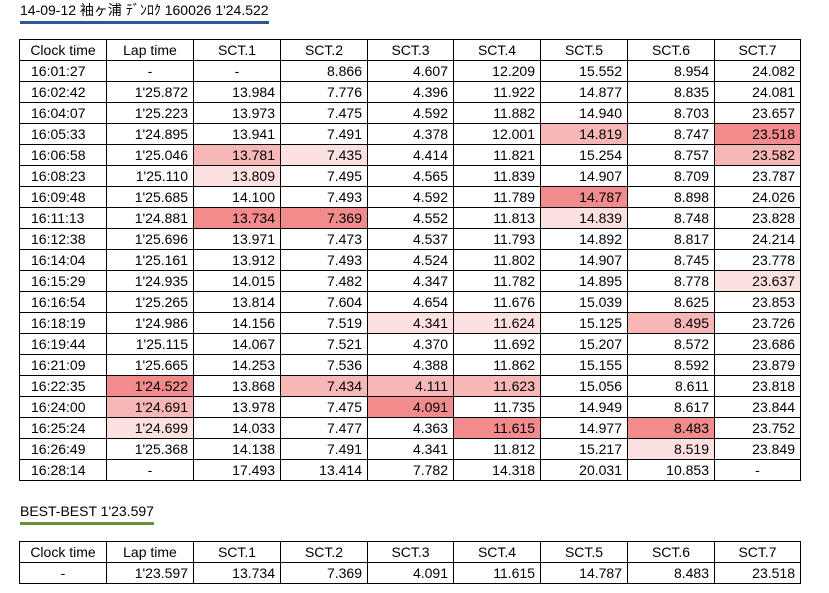  What do you see at coordinates (584, 92) in the screenshot?
I see `cell-sct5: 14.877` at bounding box center [584, 92].